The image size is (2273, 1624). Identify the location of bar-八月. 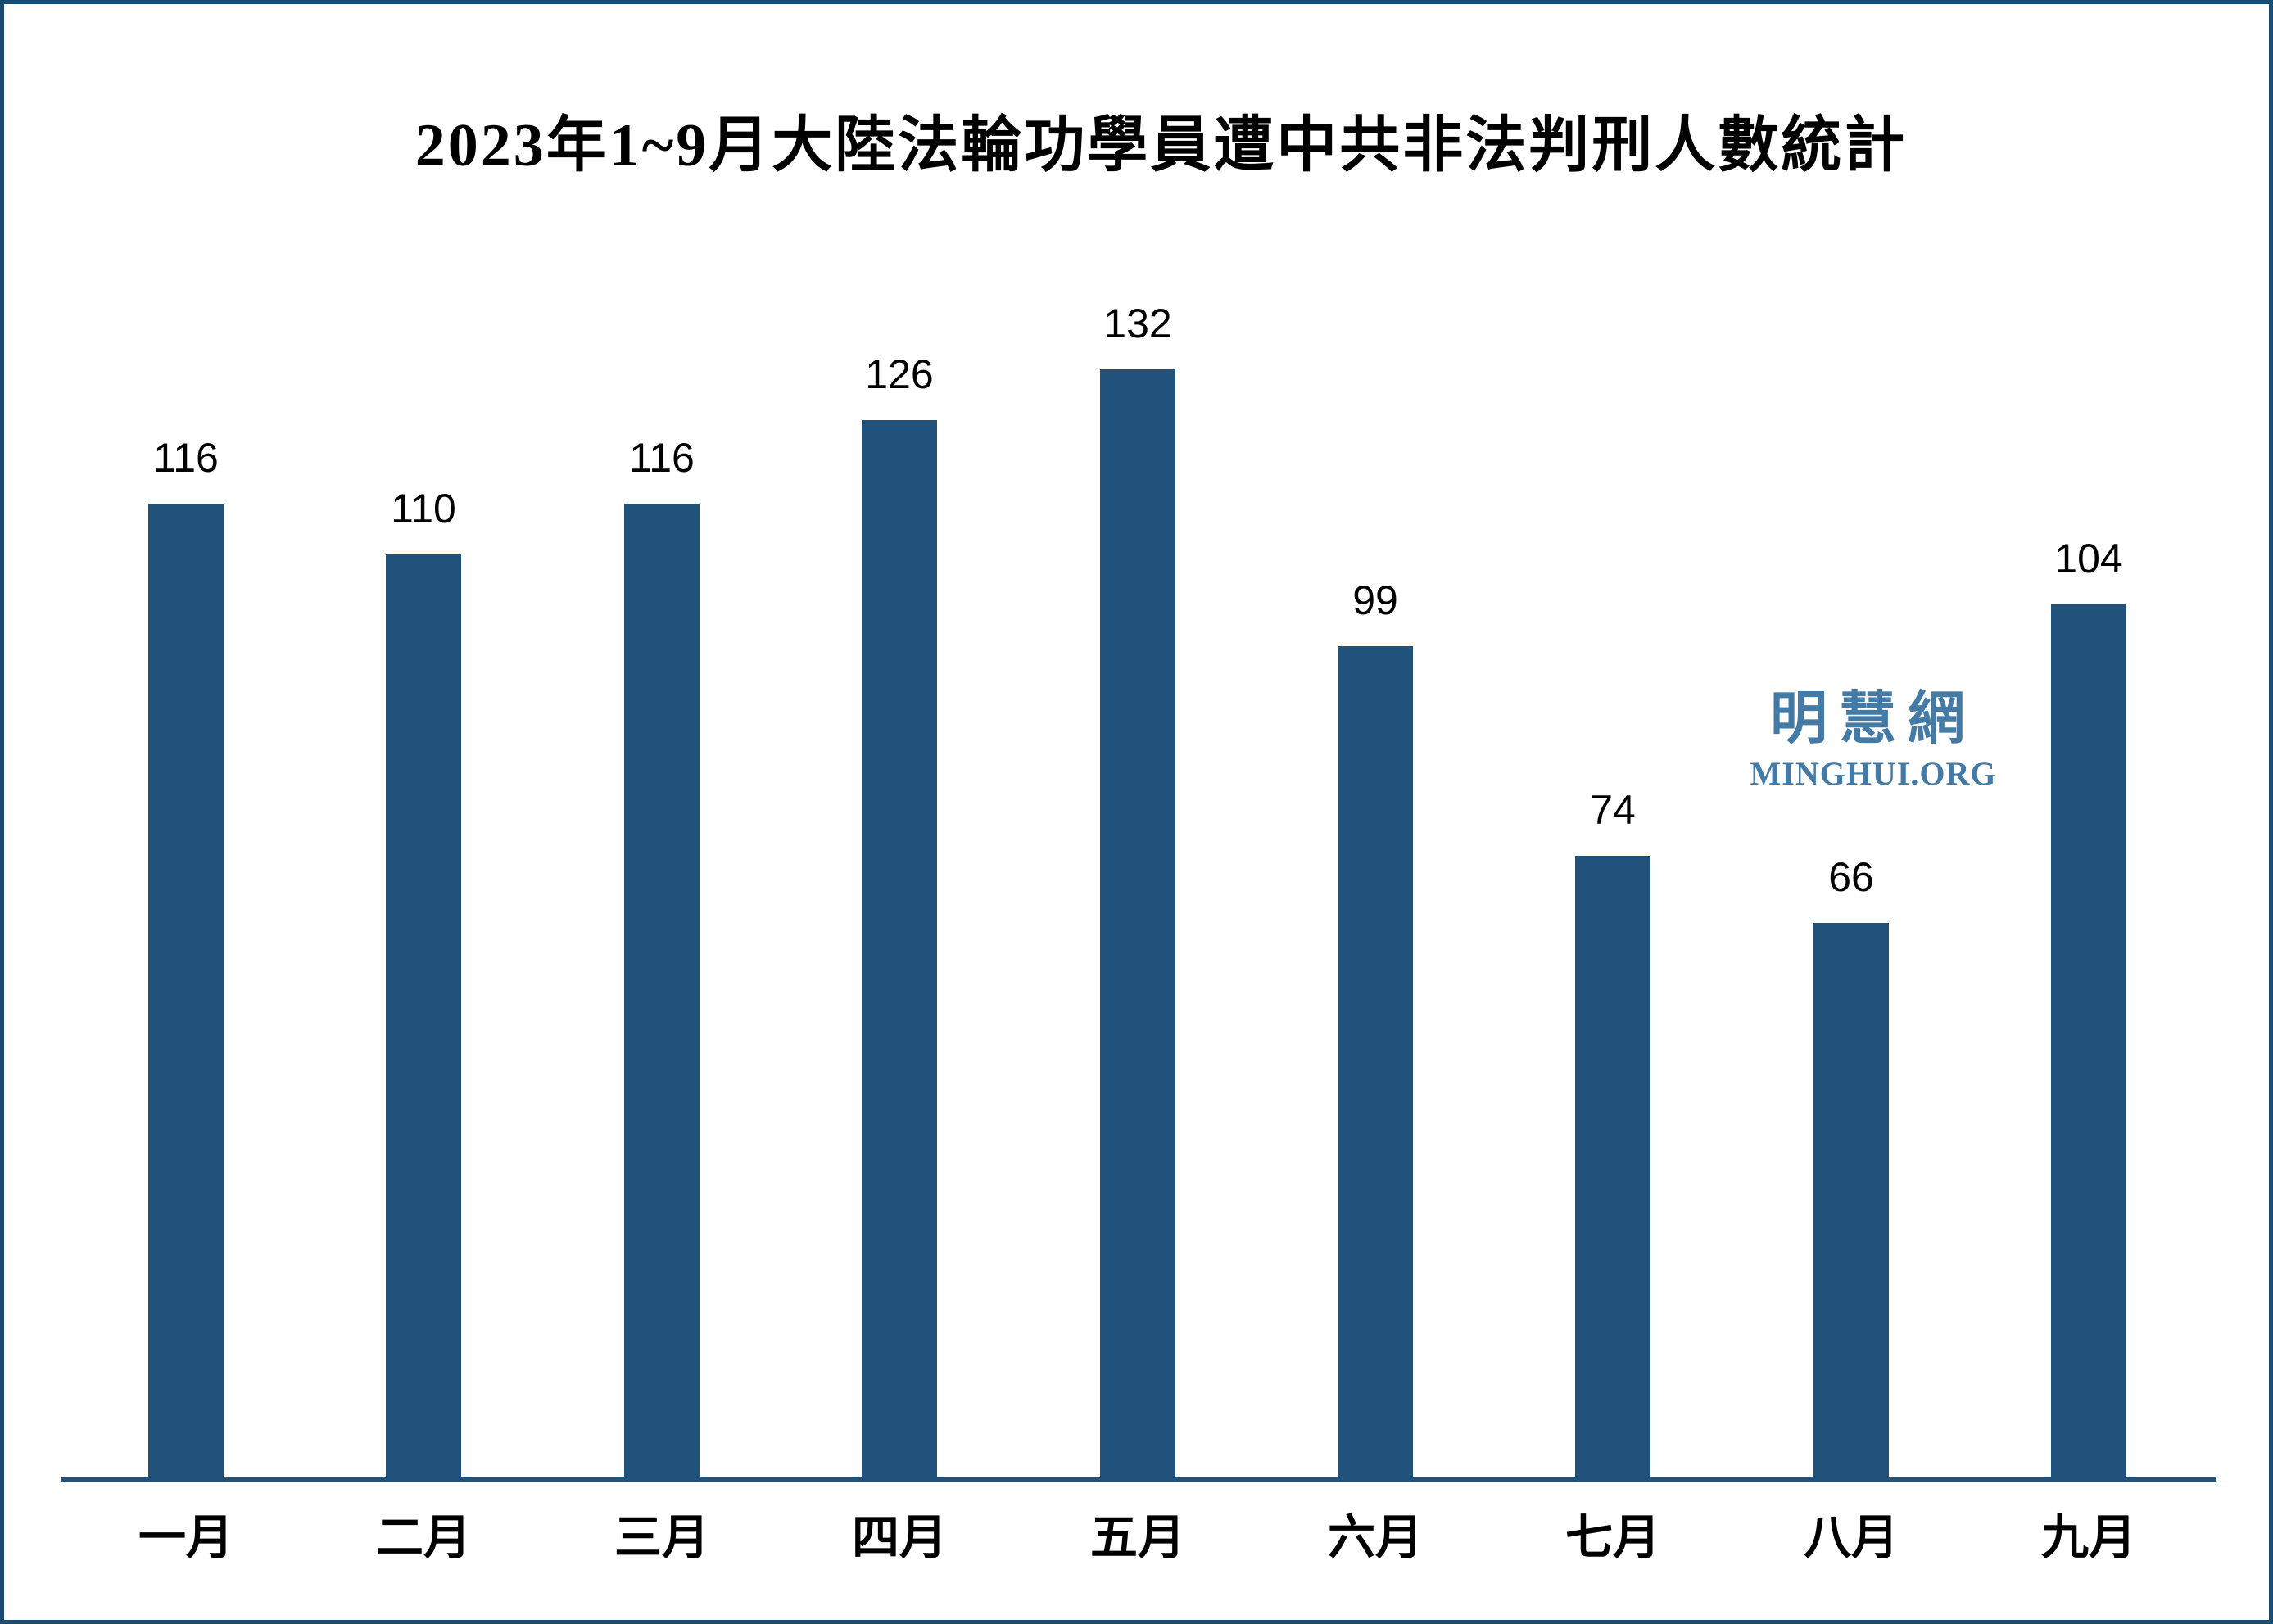
(1851, 1202).